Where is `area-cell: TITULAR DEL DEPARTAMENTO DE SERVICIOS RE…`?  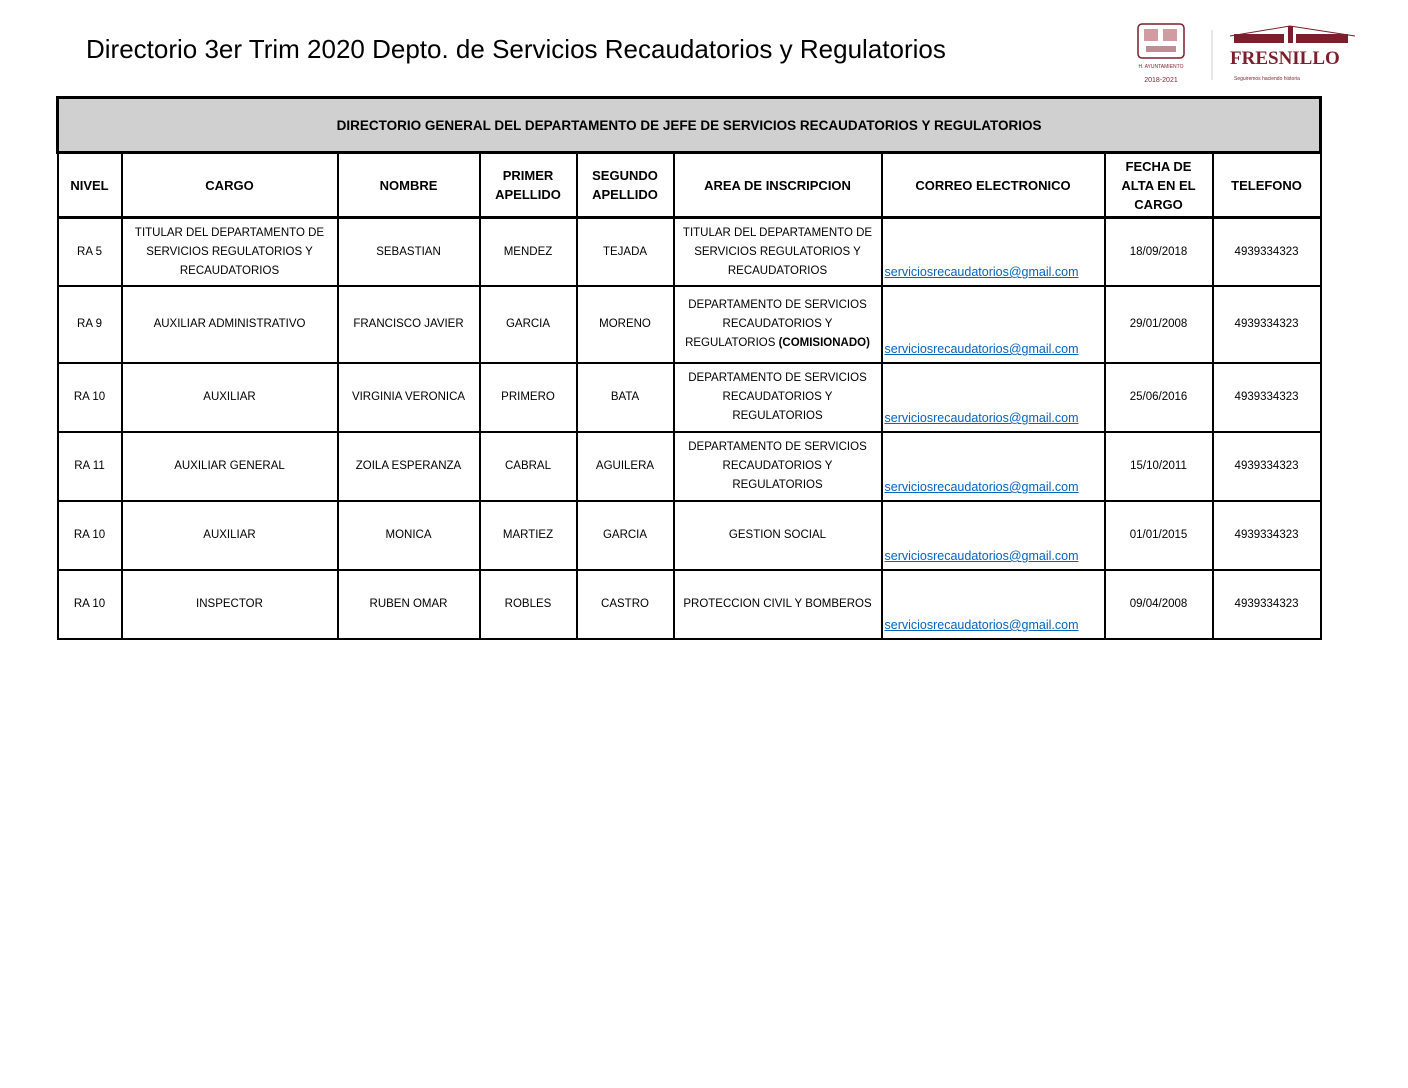
area-cell: TITULAR DEL DEPARTAMENTO DE SERVICIOS RE… is located at coordinates (777, 251).